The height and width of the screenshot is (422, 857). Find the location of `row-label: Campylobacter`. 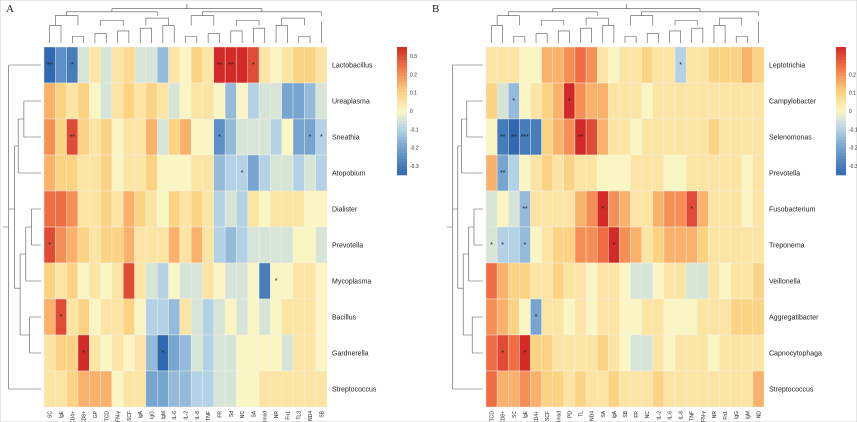

row-label: Campylobacter is located at coordinates (793, 102).